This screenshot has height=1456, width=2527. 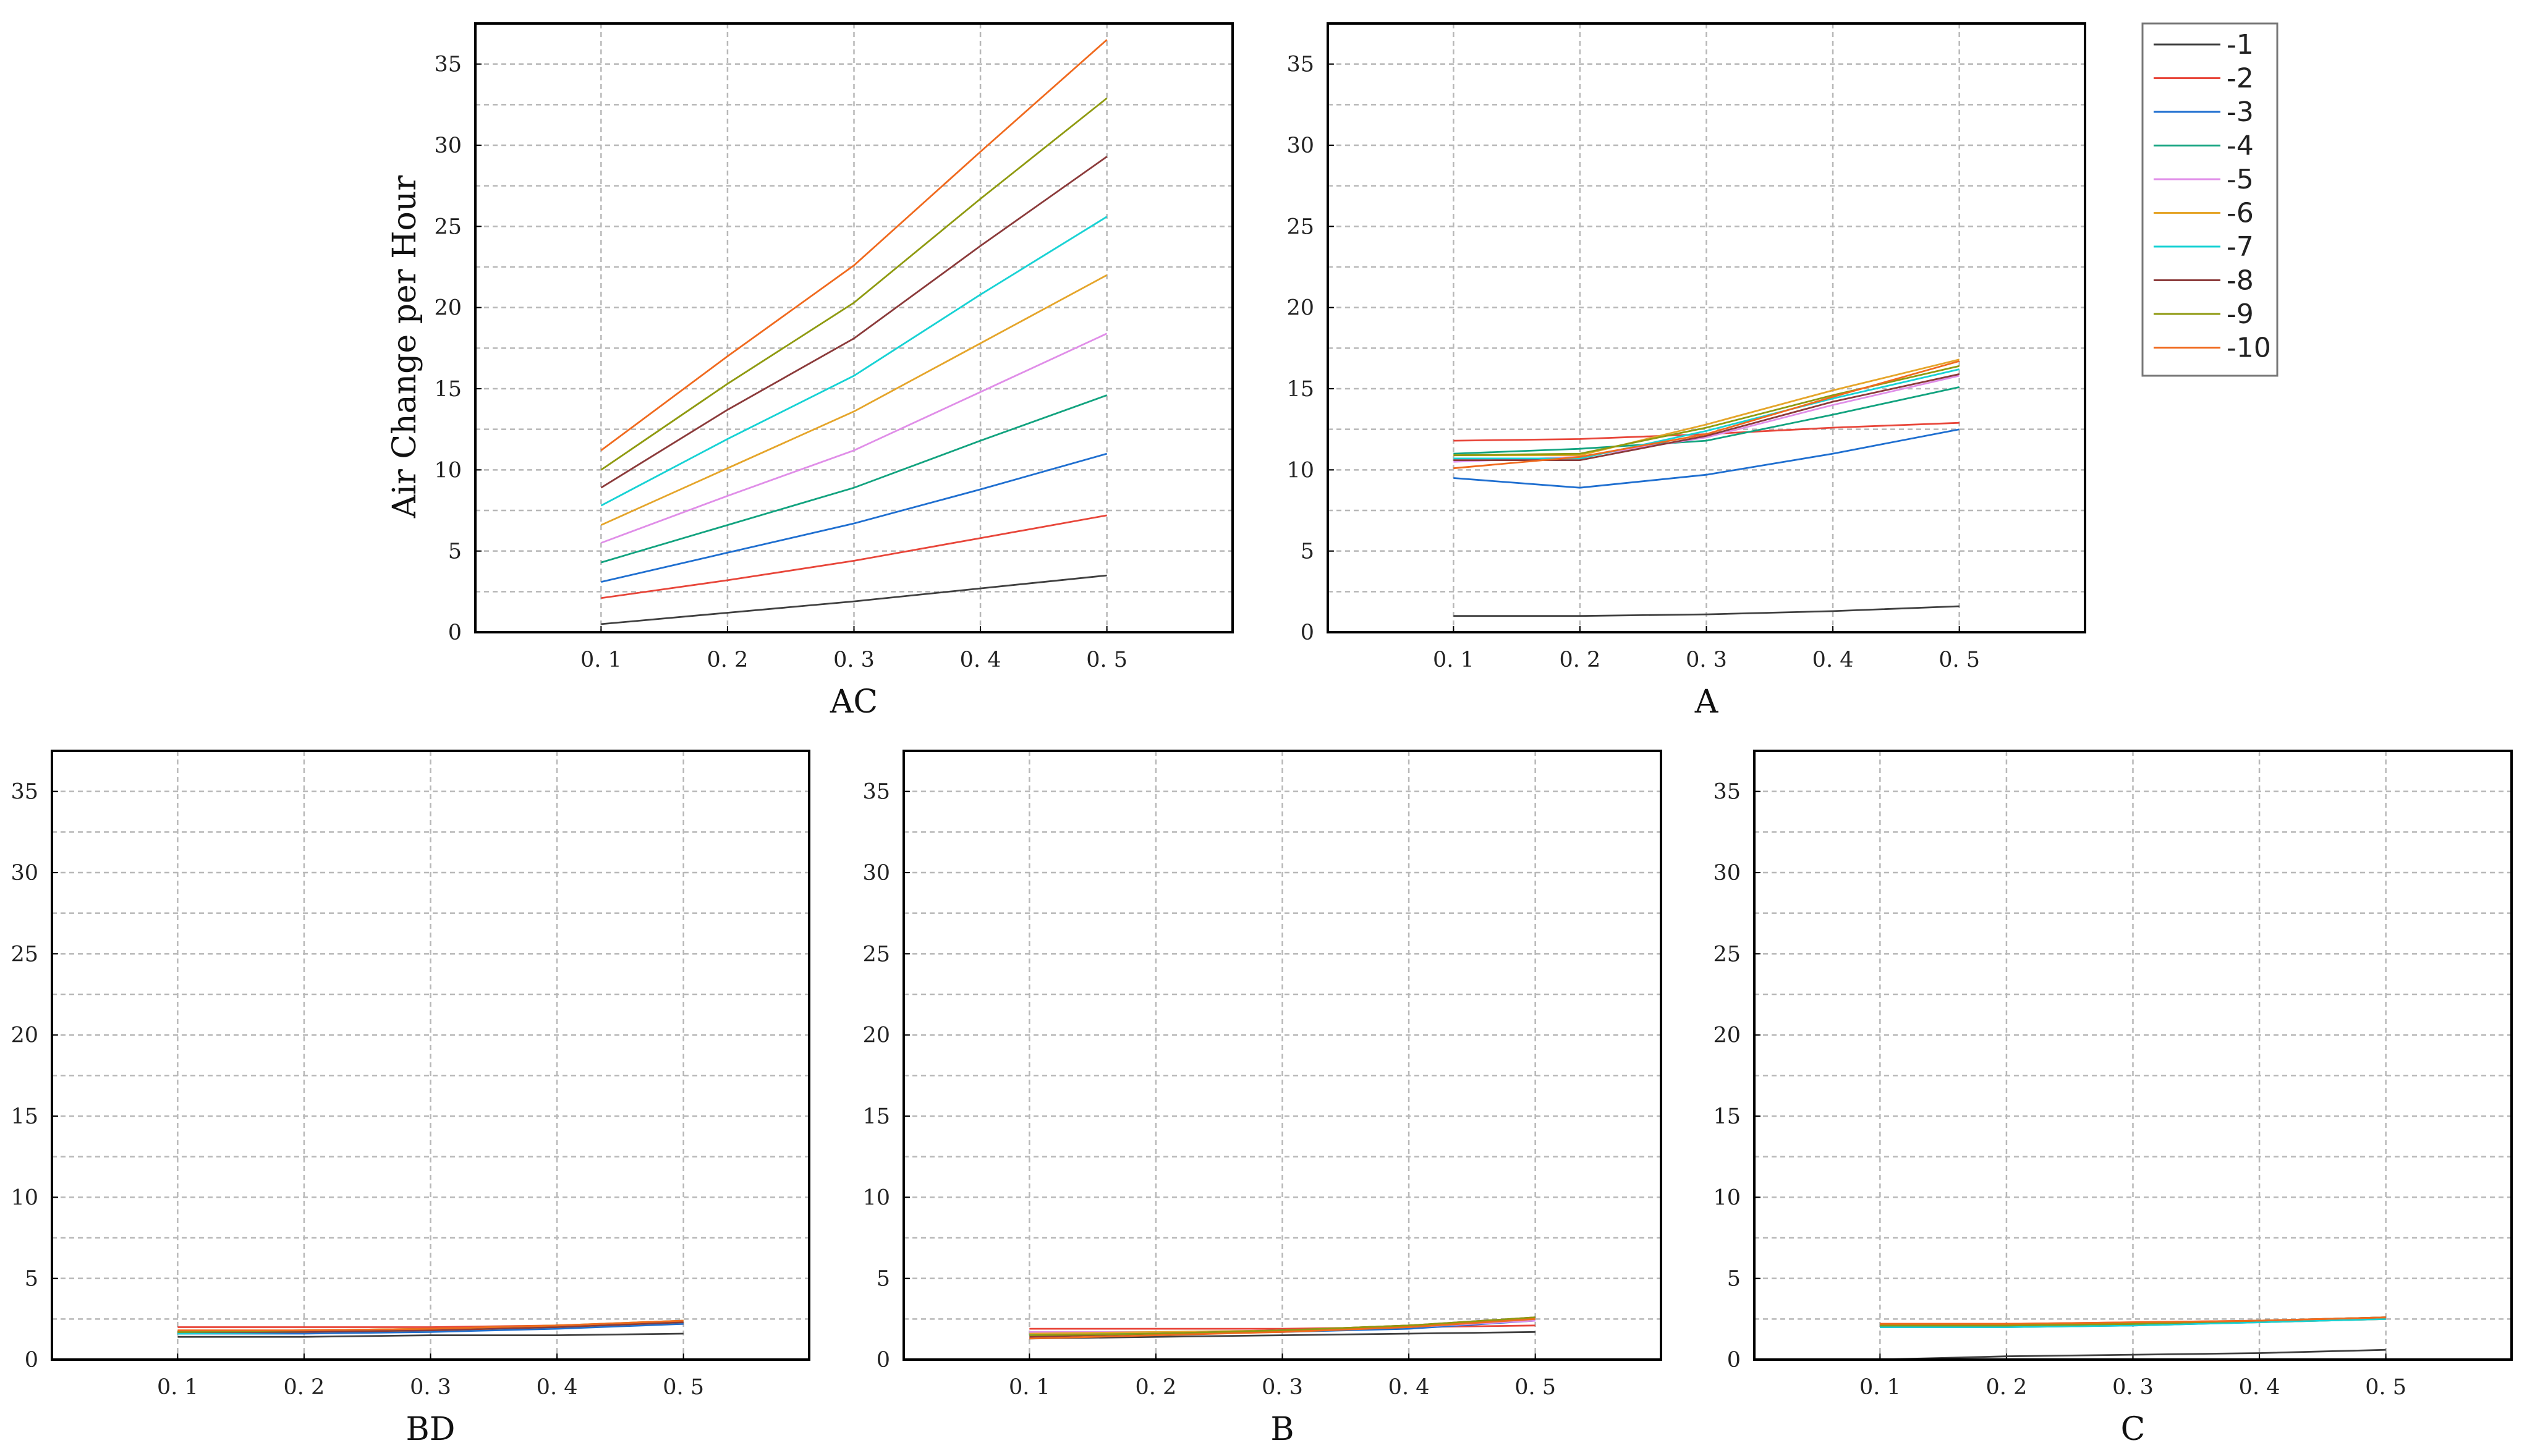 What do you see at coordinates (2204, 45) in the screenshot?
I see `legend-entry: -1` at bounding box center [2204, 45].